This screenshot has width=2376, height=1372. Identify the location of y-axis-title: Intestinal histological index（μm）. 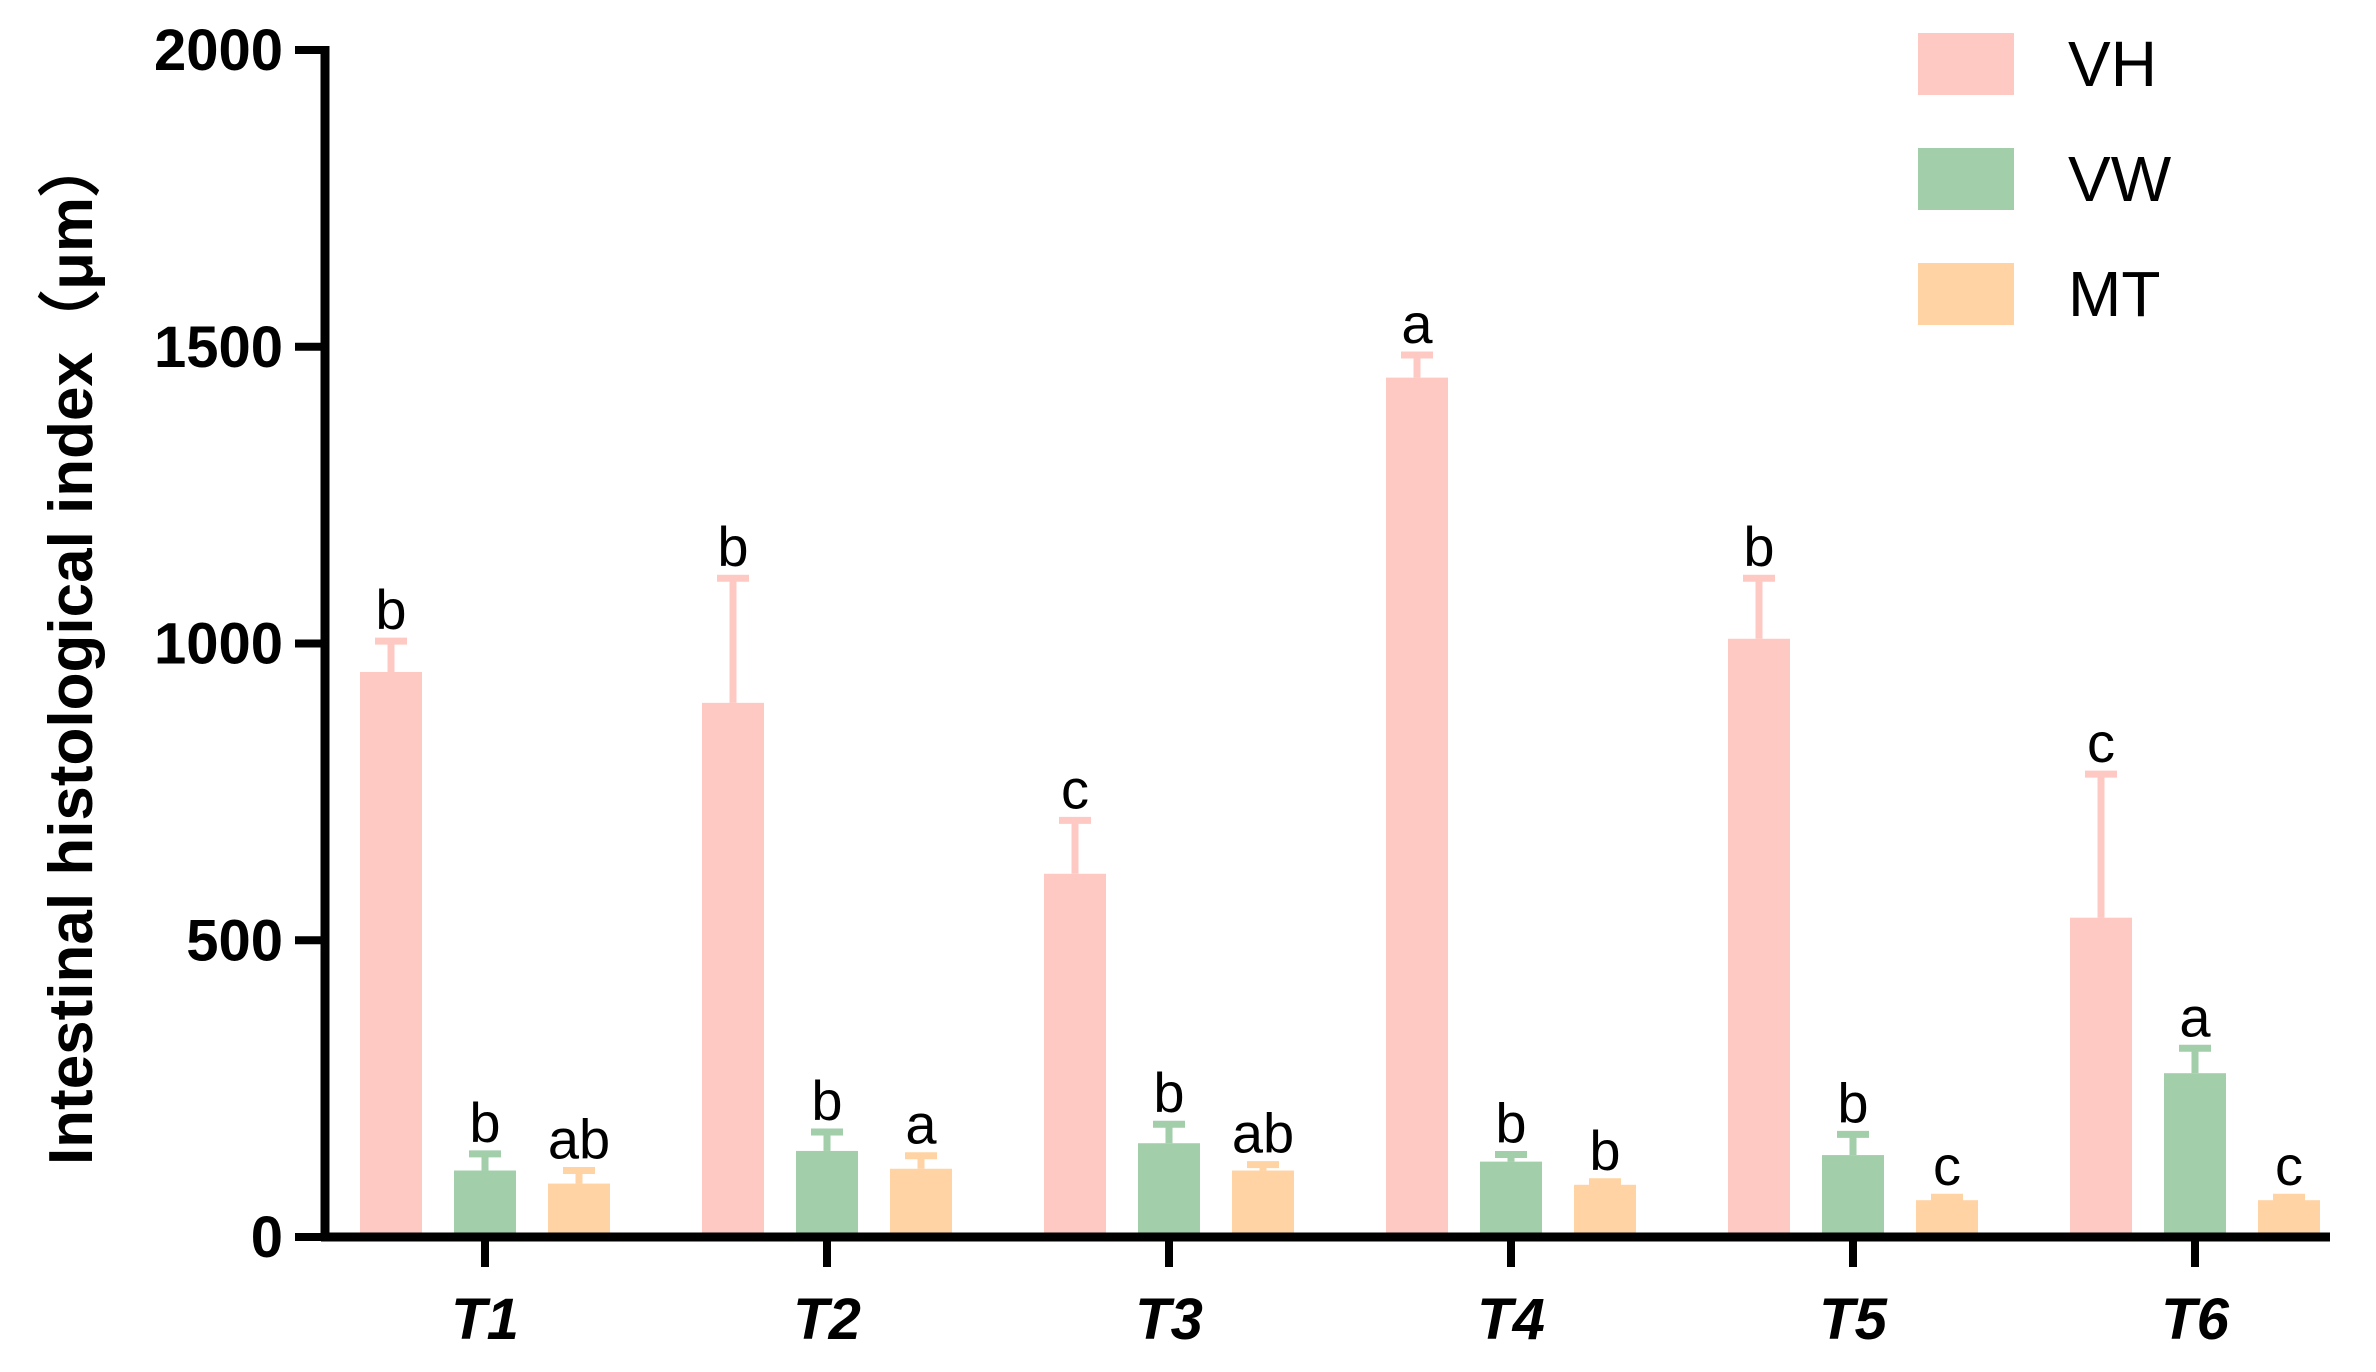
(71, 650).